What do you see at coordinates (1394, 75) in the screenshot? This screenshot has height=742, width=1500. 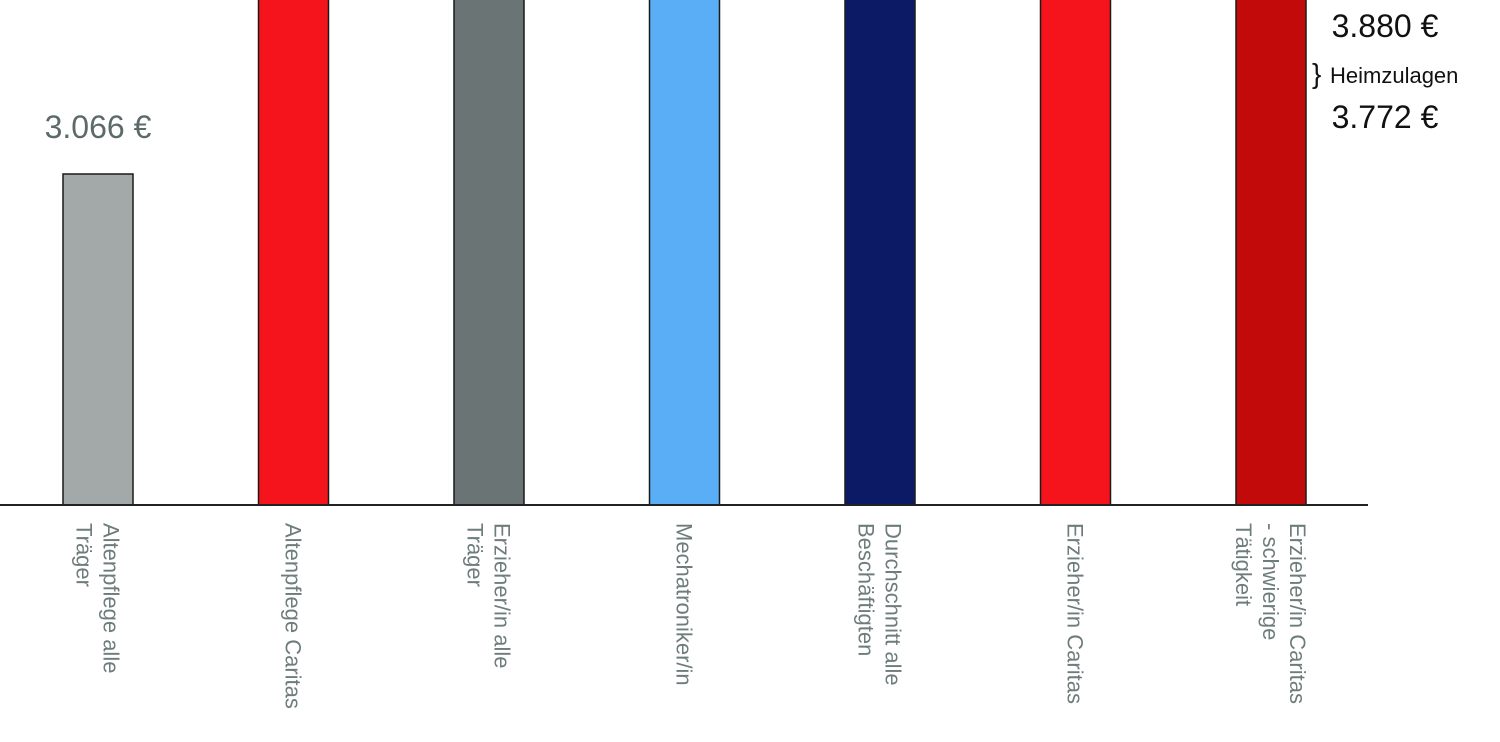 I see `stack-extra-label: Heimzulagen` at bounding box center [1394, 75].